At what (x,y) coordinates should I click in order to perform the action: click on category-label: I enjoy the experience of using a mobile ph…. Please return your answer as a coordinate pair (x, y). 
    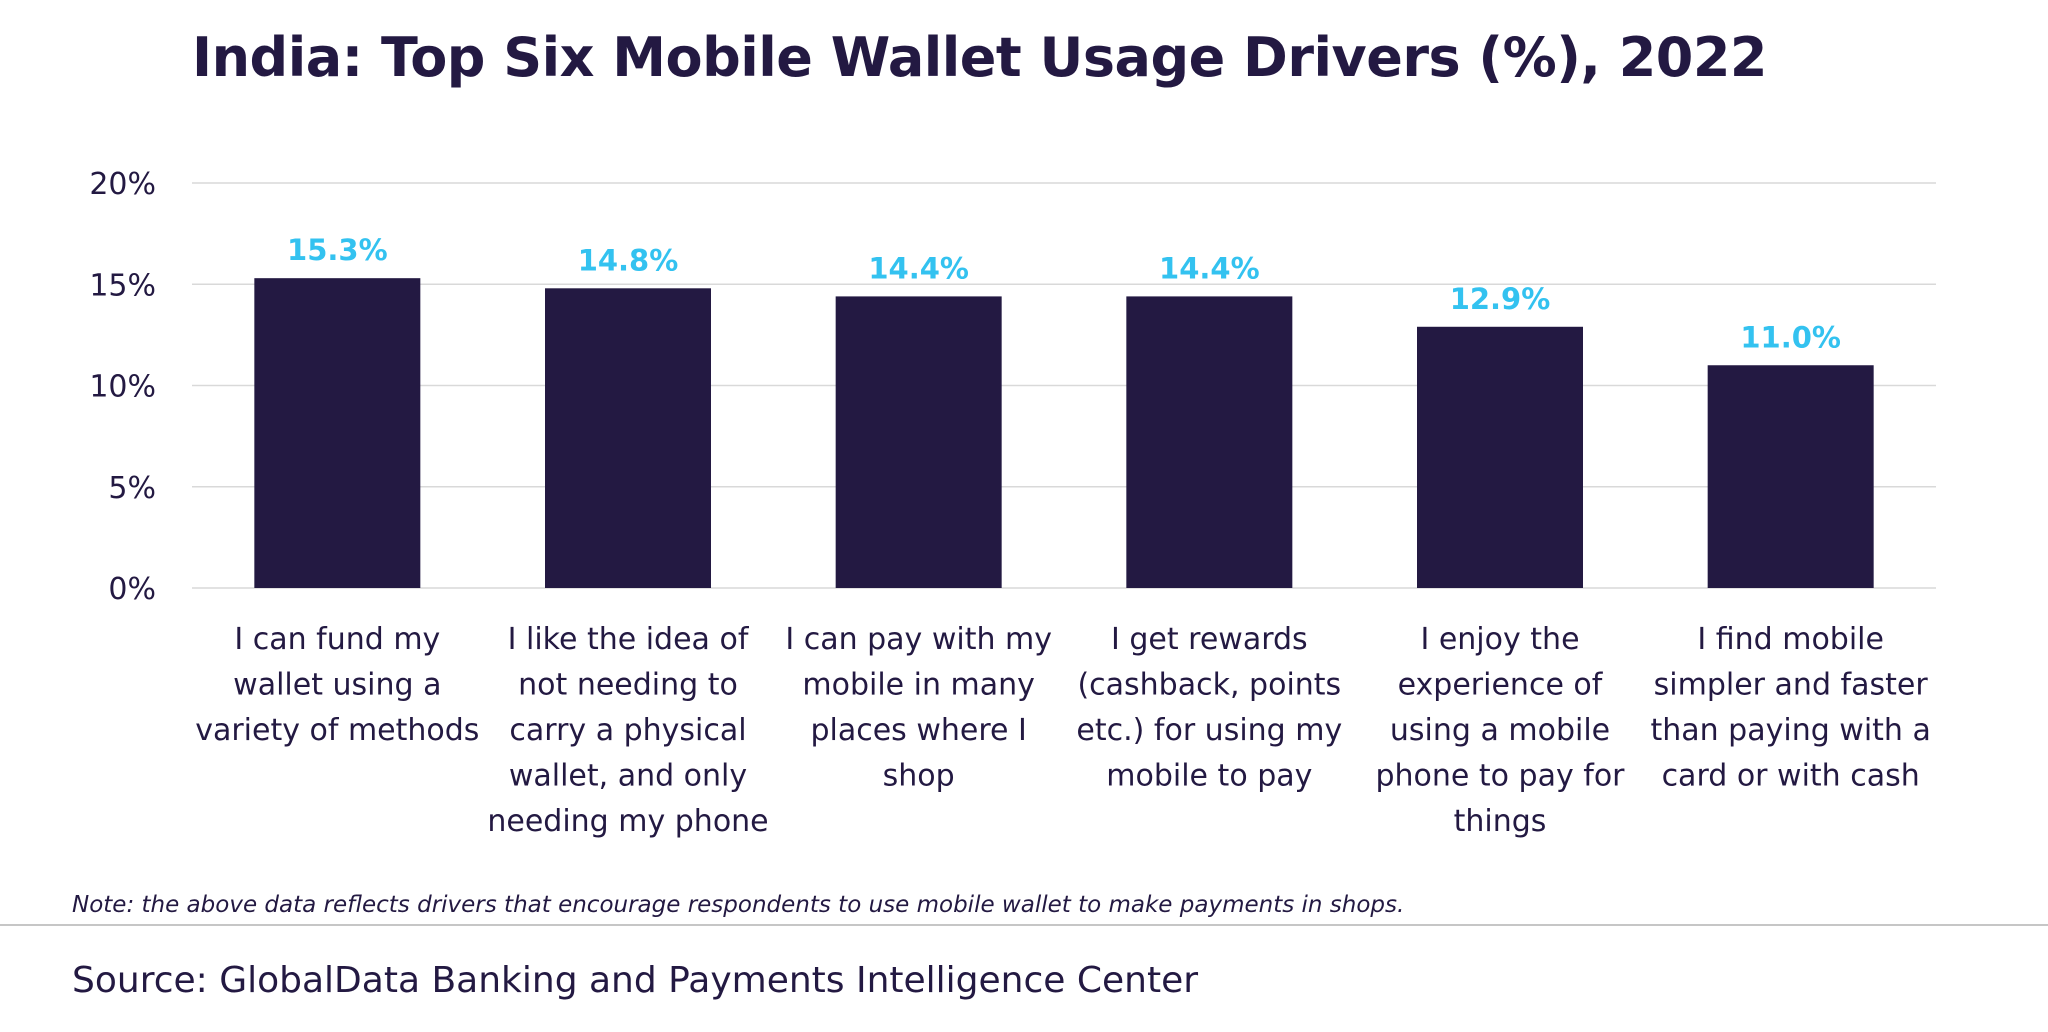
    Looking at the image, I should click on (1500, 730).